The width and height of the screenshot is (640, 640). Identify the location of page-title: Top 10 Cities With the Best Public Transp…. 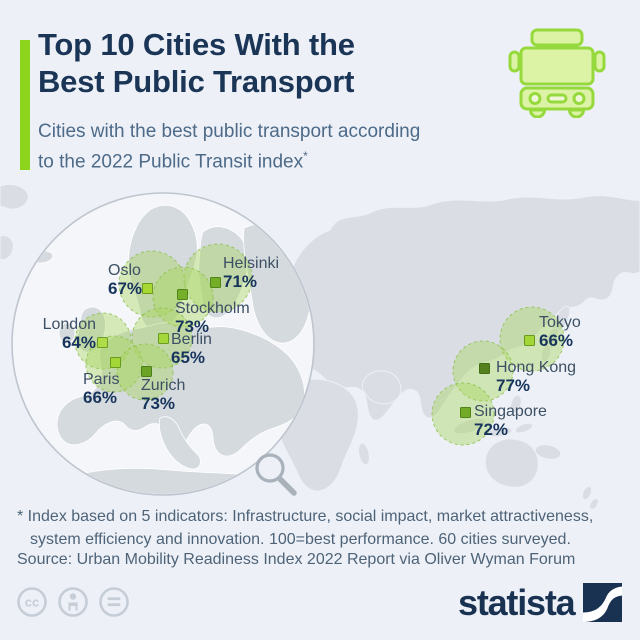
(196, 63).